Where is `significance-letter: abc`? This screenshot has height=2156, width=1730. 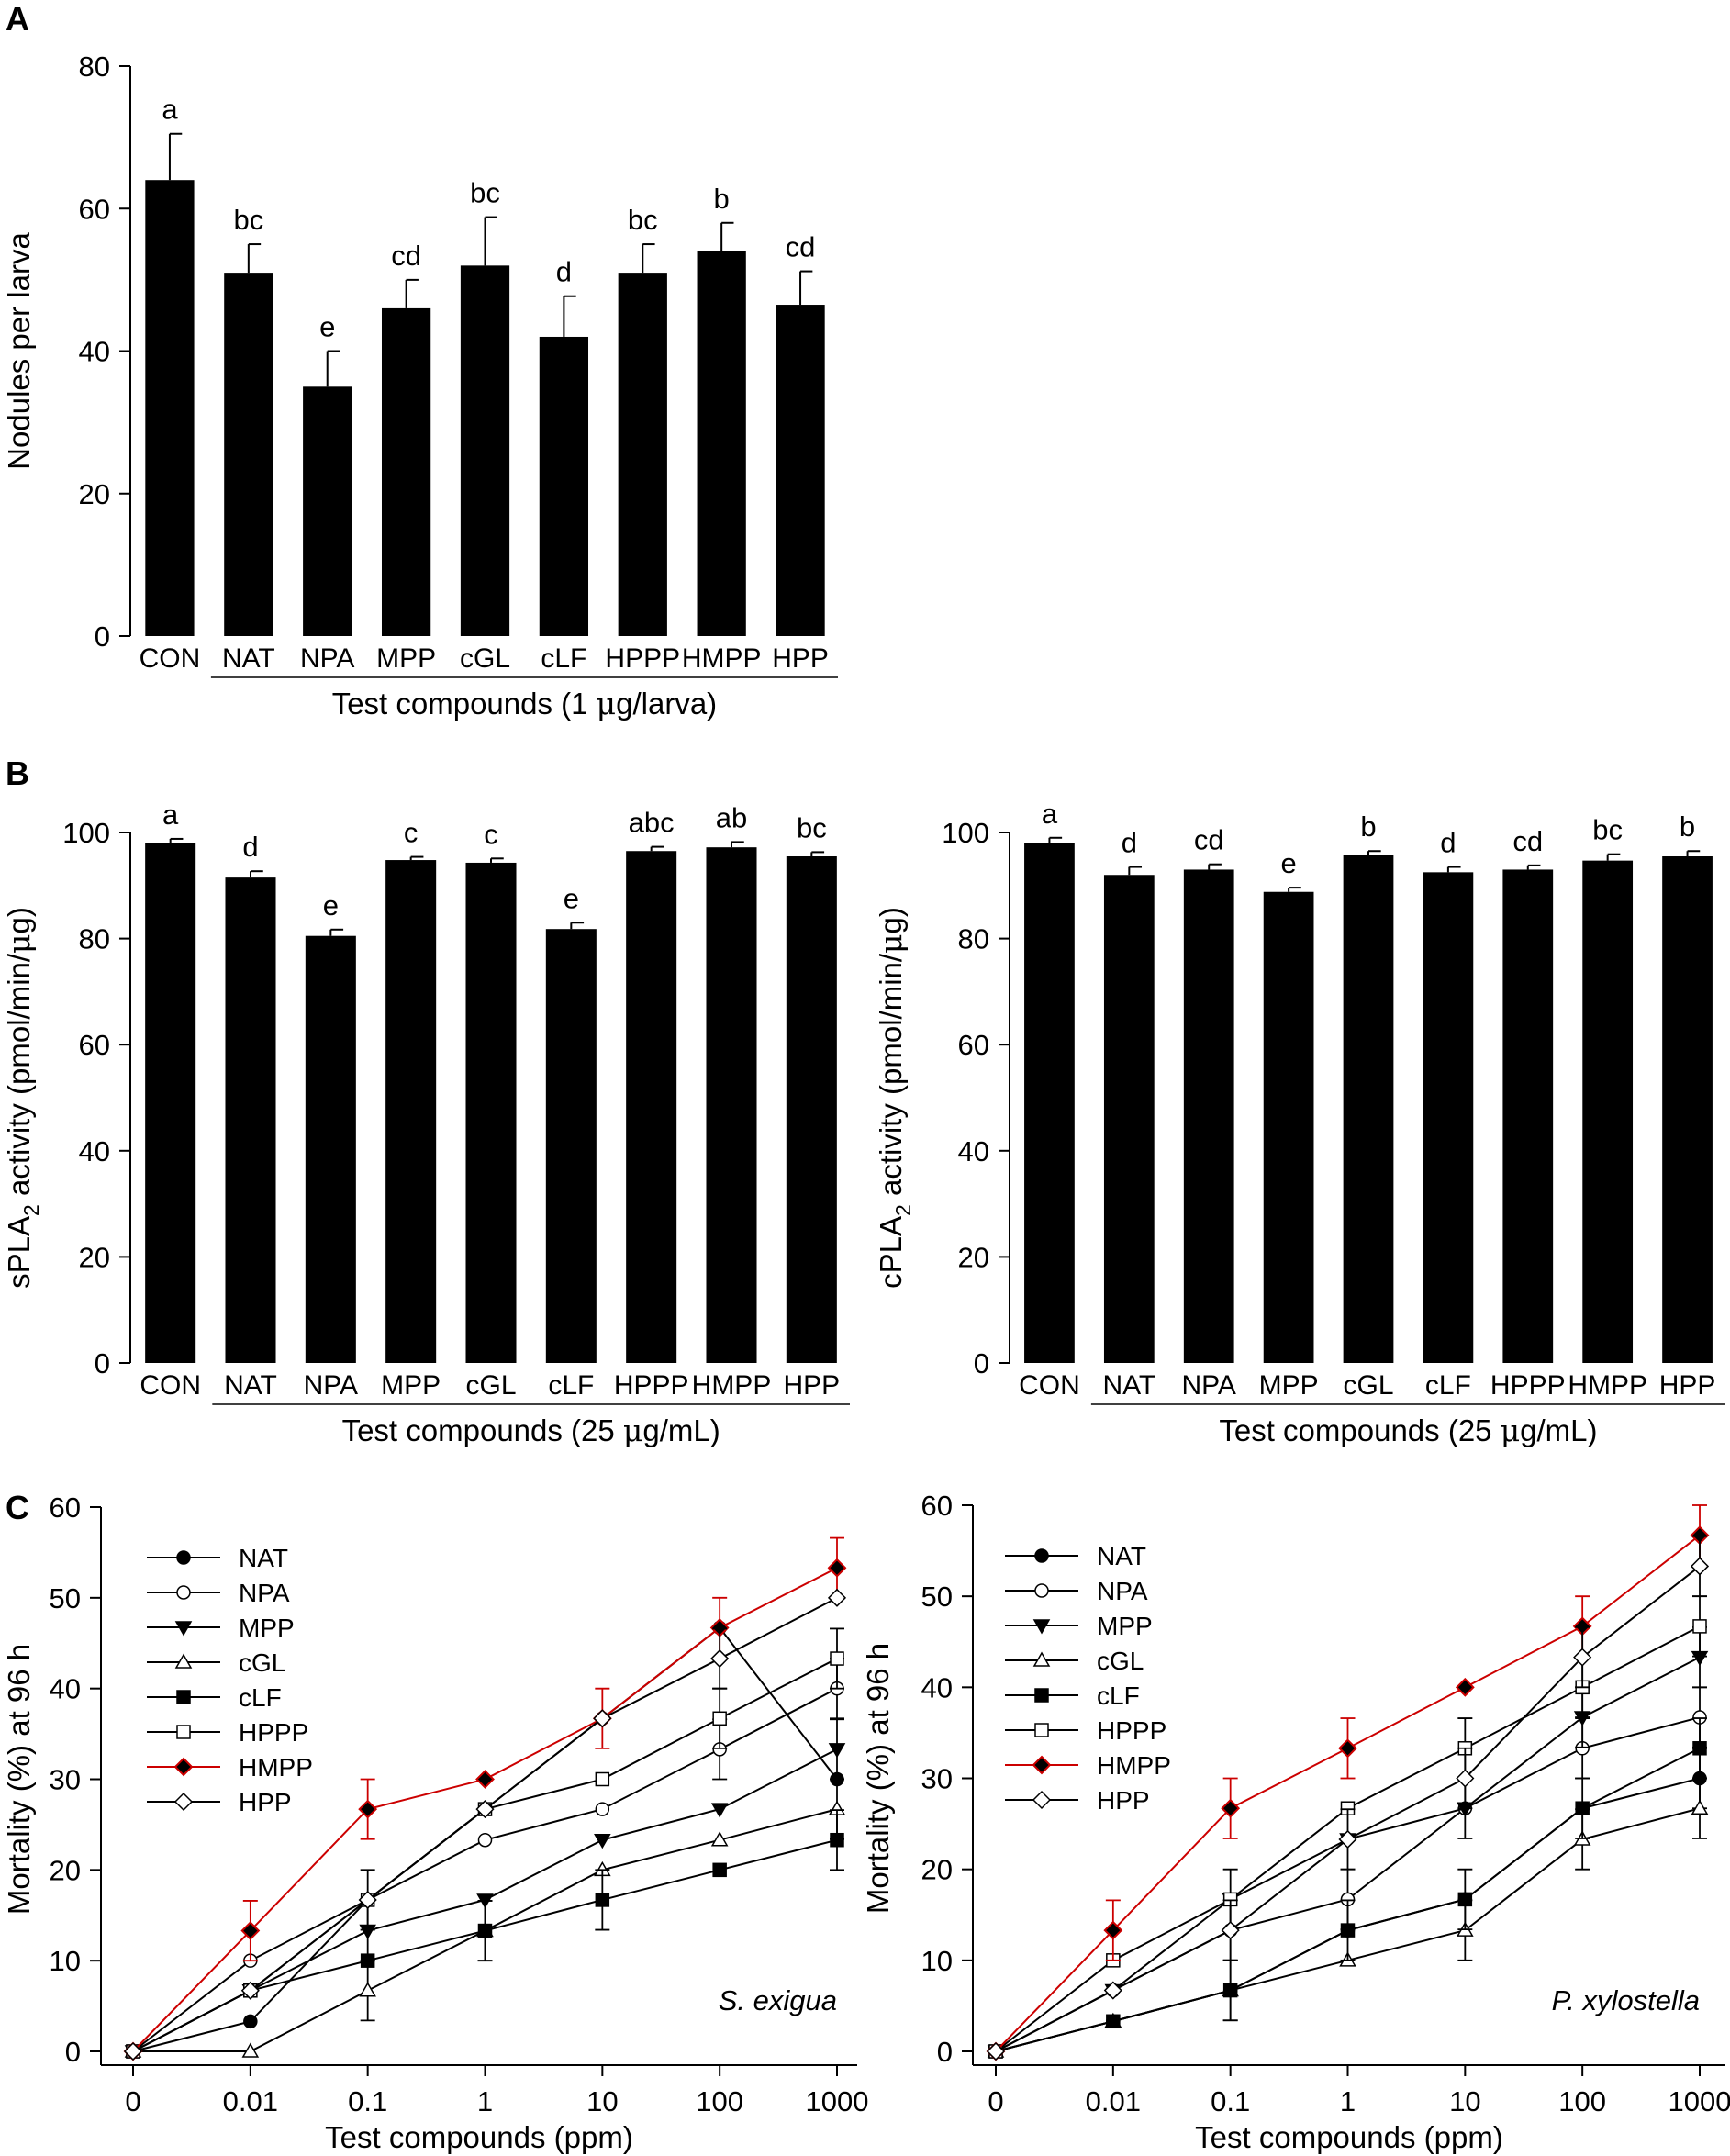
significance-letter: abc is located at coordinates (652, 823).